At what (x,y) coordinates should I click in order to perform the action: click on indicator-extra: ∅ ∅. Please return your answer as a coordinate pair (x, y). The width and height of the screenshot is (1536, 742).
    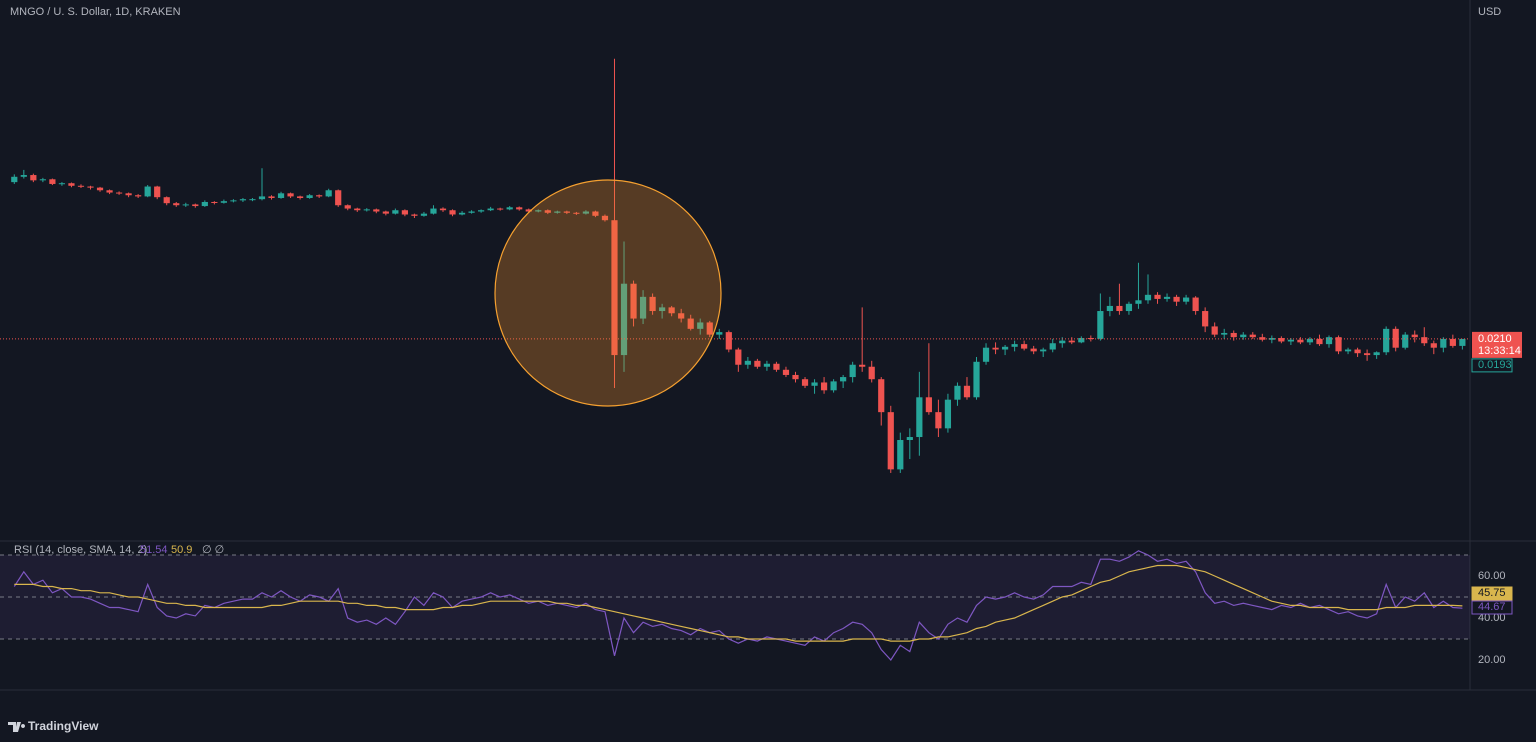
    Looking at the image, I should click on (213, 550).